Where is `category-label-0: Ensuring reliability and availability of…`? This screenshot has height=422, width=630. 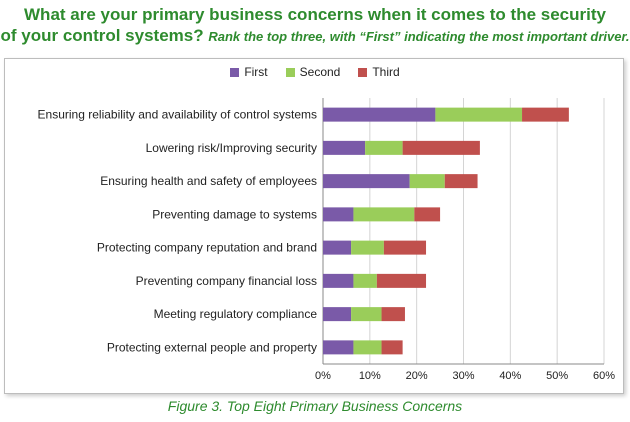 category-label-0: Ensuring reliability and availability of… is located at coordinates (177, 115).